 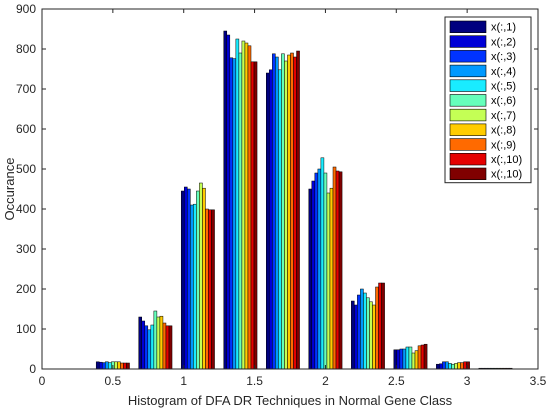 I want to click on y-tick-label: 100, so click(x=26, y=329).